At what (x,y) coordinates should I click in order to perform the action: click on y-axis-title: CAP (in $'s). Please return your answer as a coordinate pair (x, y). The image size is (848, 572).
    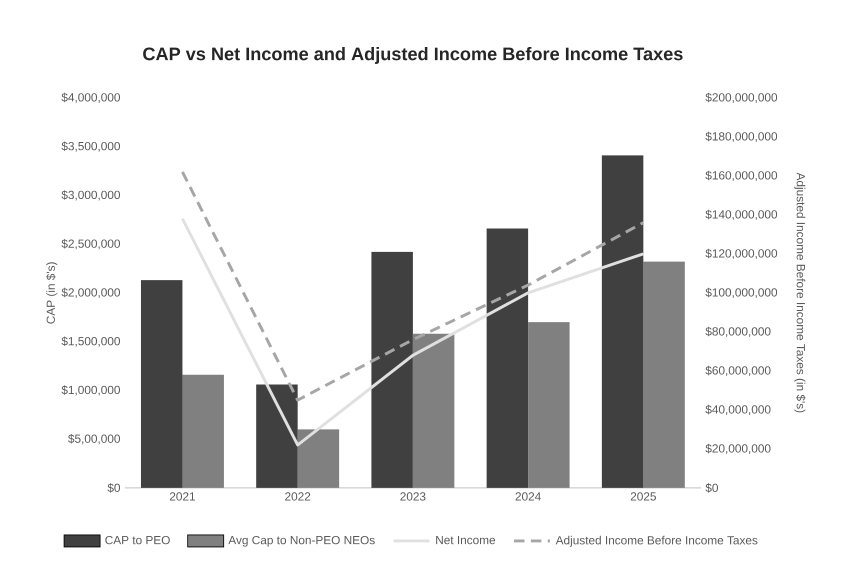
    Looking at the image, I should click on (52, 293).